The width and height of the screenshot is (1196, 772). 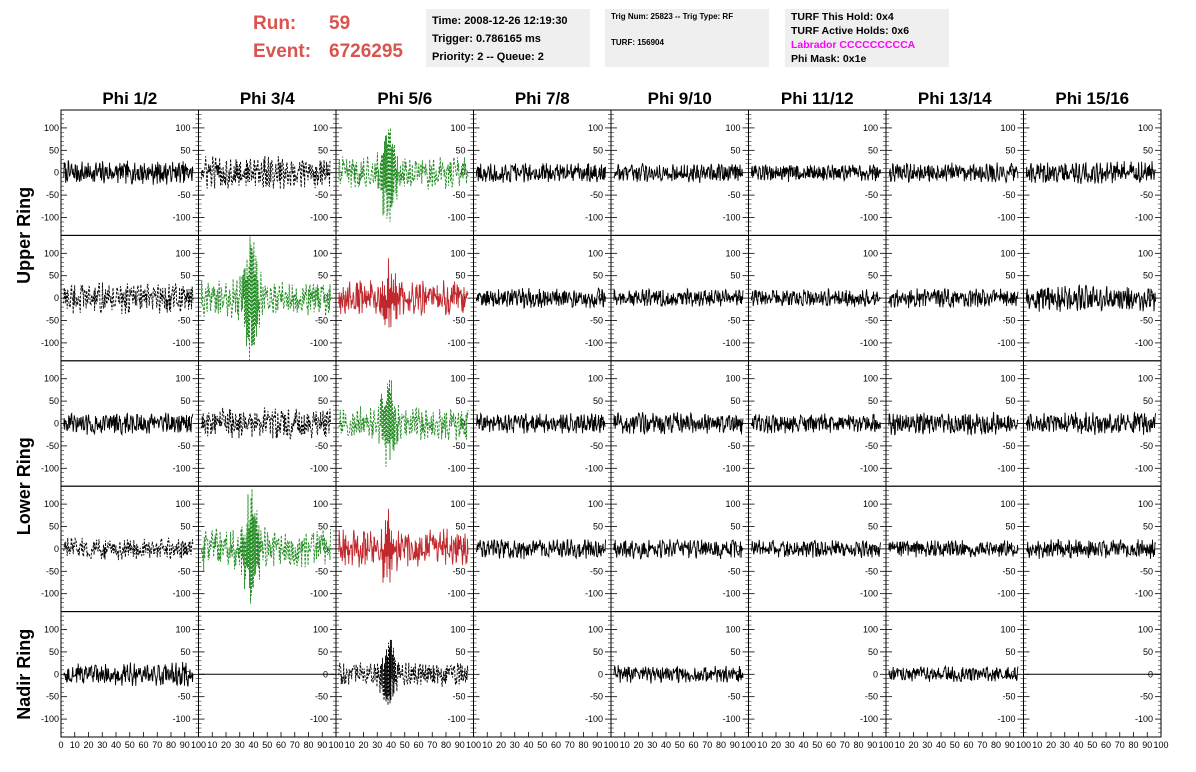 I want to click on column-header-8: Phi 15/16, so click(x=1092, y=98).